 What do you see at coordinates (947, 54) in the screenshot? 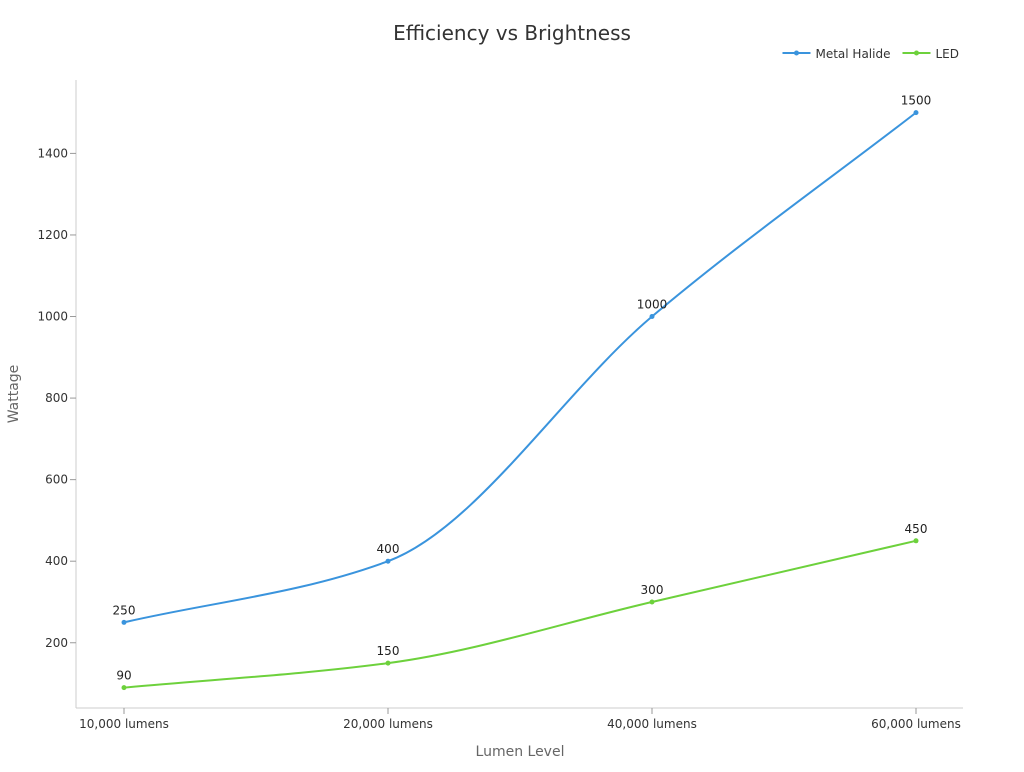
I see `legend-label: LED` at bounding box center [947, 54].